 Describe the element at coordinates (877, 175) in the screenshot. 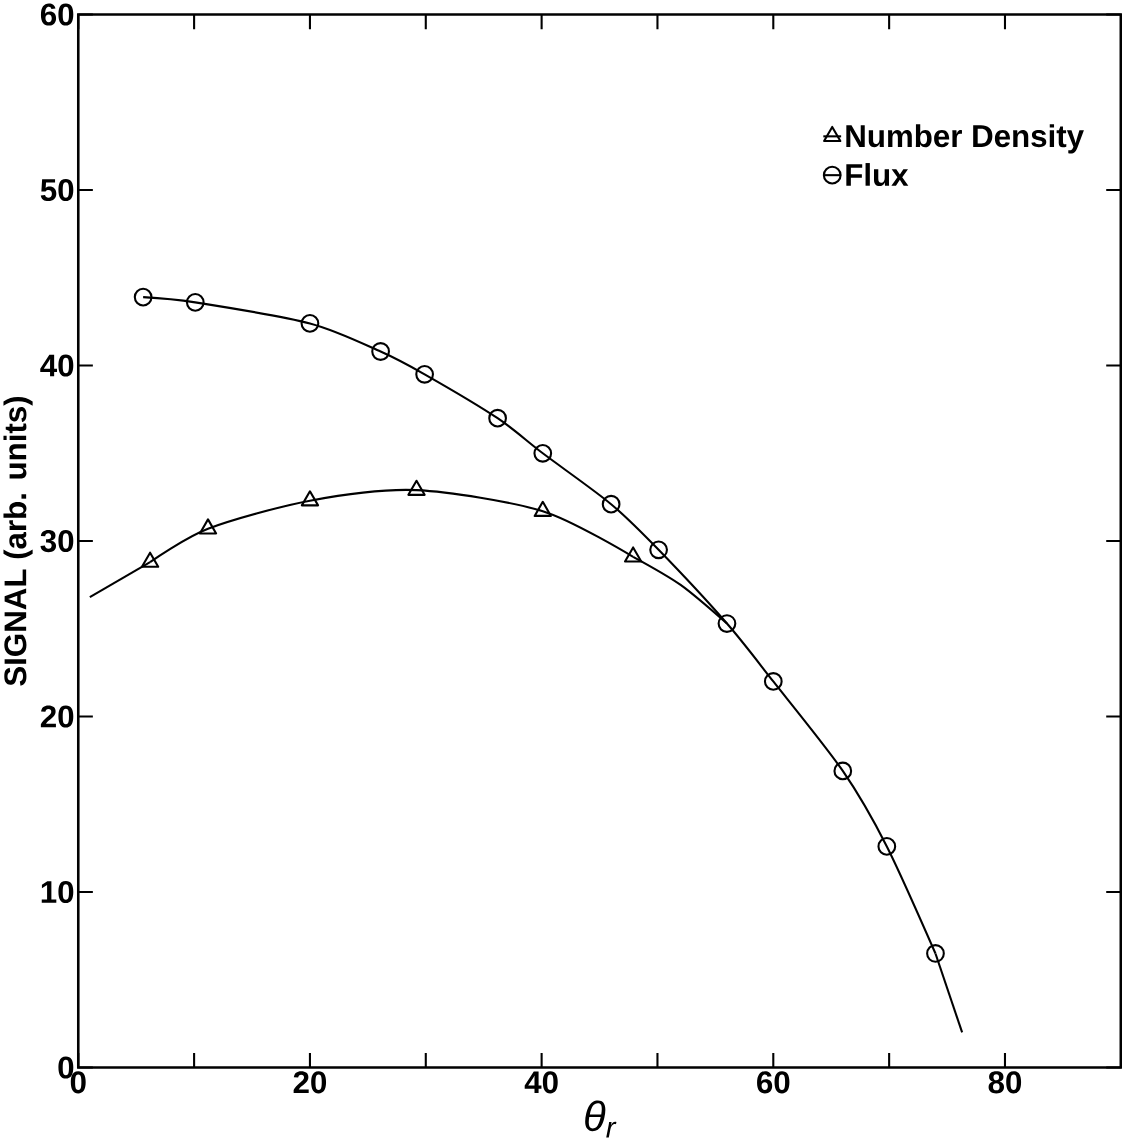

I see `legend-label: Flux` at that location.